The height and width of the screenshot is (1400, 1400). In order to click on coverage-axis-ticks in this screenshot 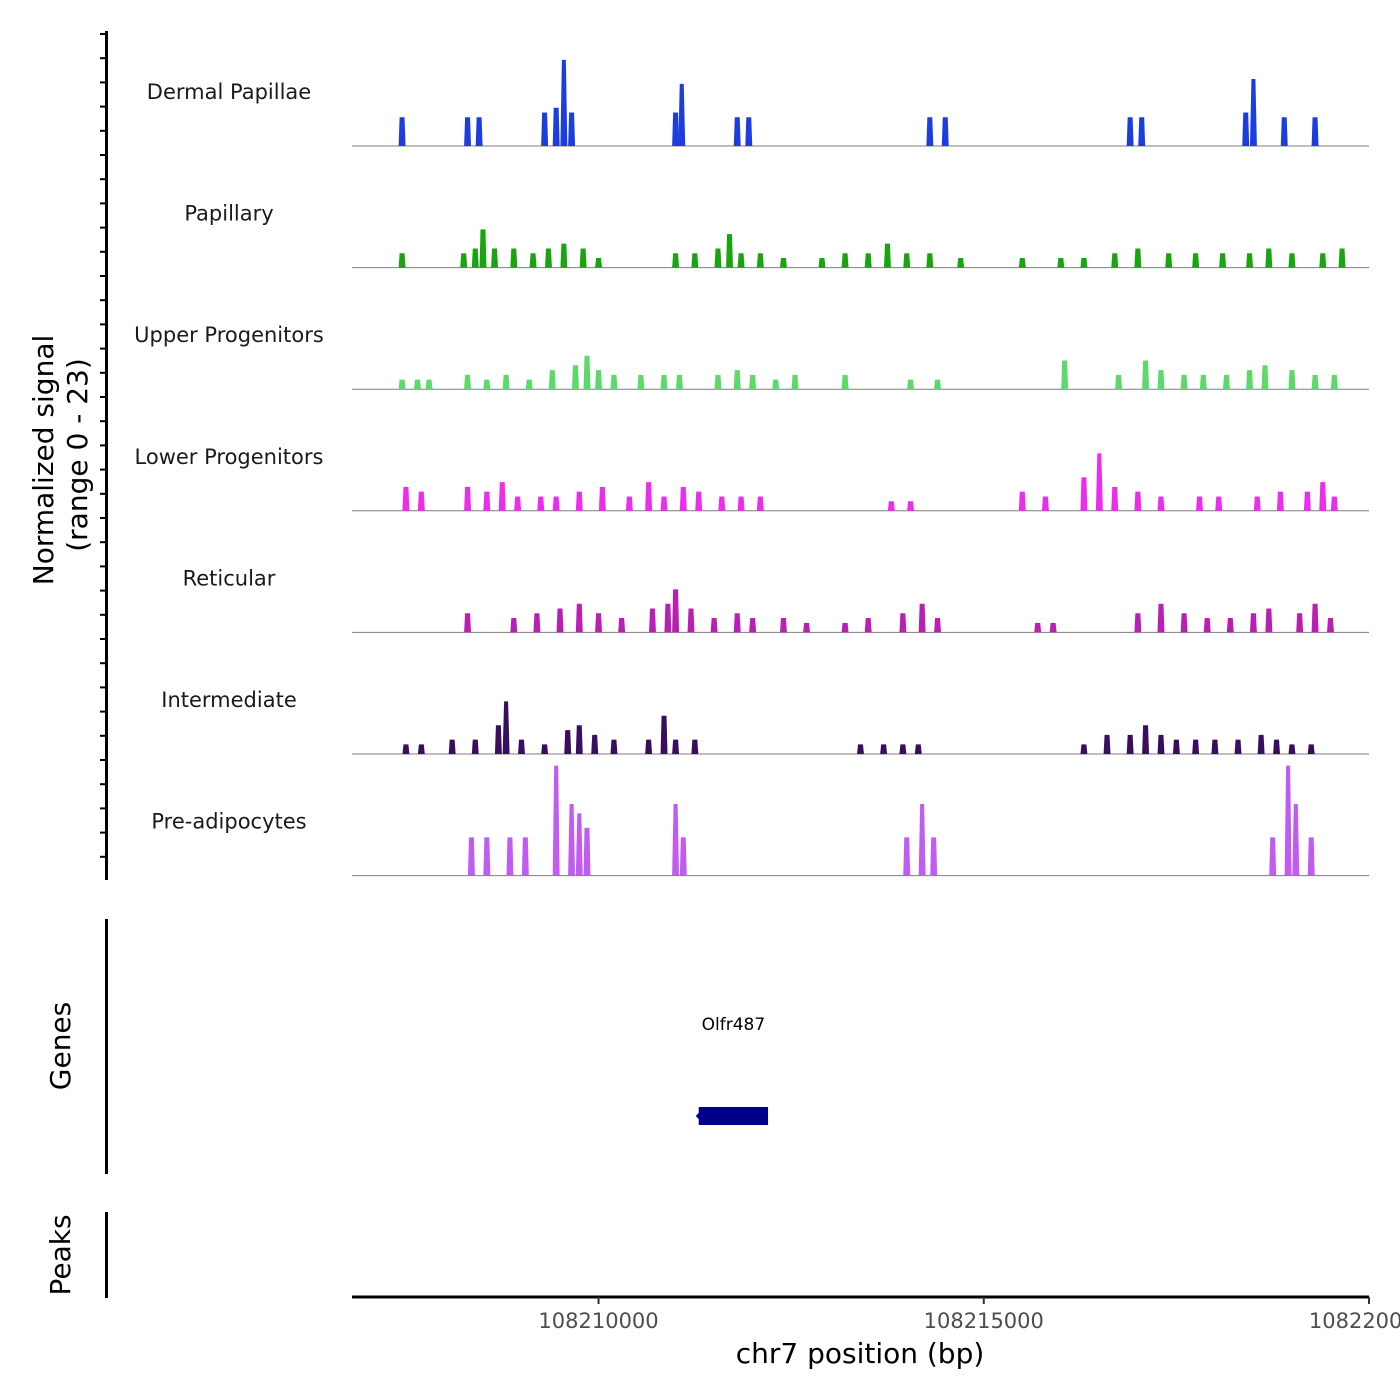, I will do `click(103, 445)`.